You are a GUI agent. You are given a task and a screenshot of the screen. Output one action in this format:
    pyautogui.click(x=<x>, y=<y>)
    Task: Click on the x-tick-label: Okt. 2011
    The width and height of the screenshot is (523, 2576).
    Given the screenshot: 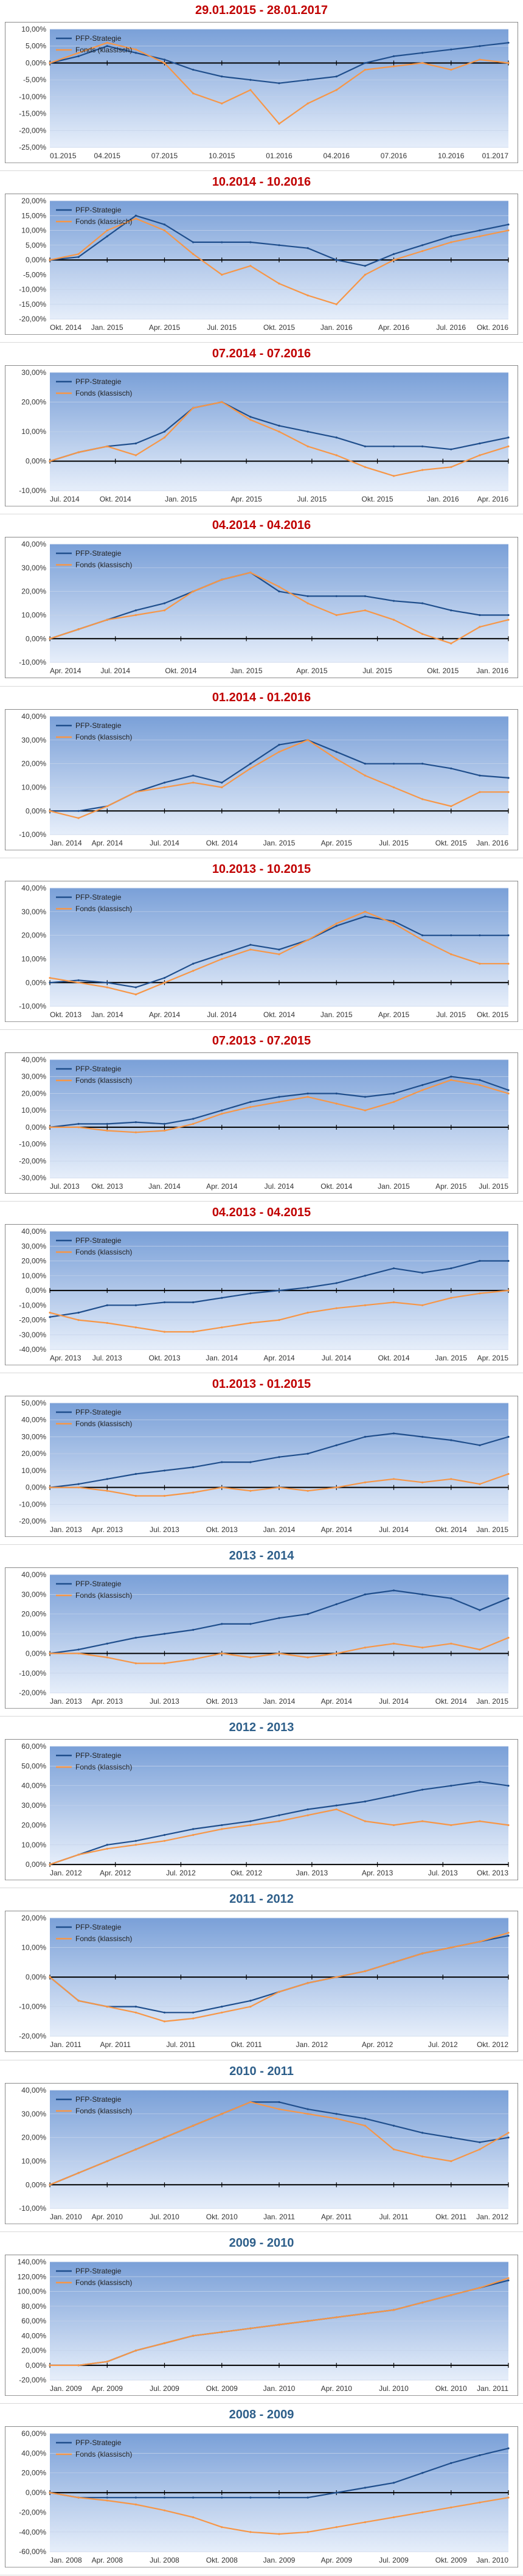 What is the action you would take?
    pyautogui.click(x=451, y=2217)
    